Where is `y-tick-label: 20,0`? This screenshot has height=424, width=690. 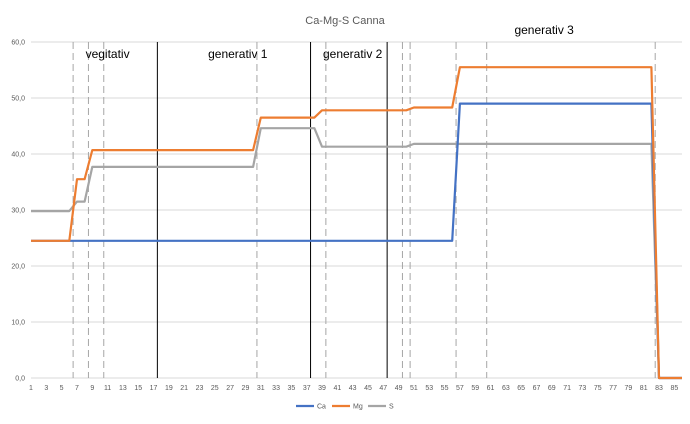
y-tick-label: 20,0 is located at coordinates (18, 267).